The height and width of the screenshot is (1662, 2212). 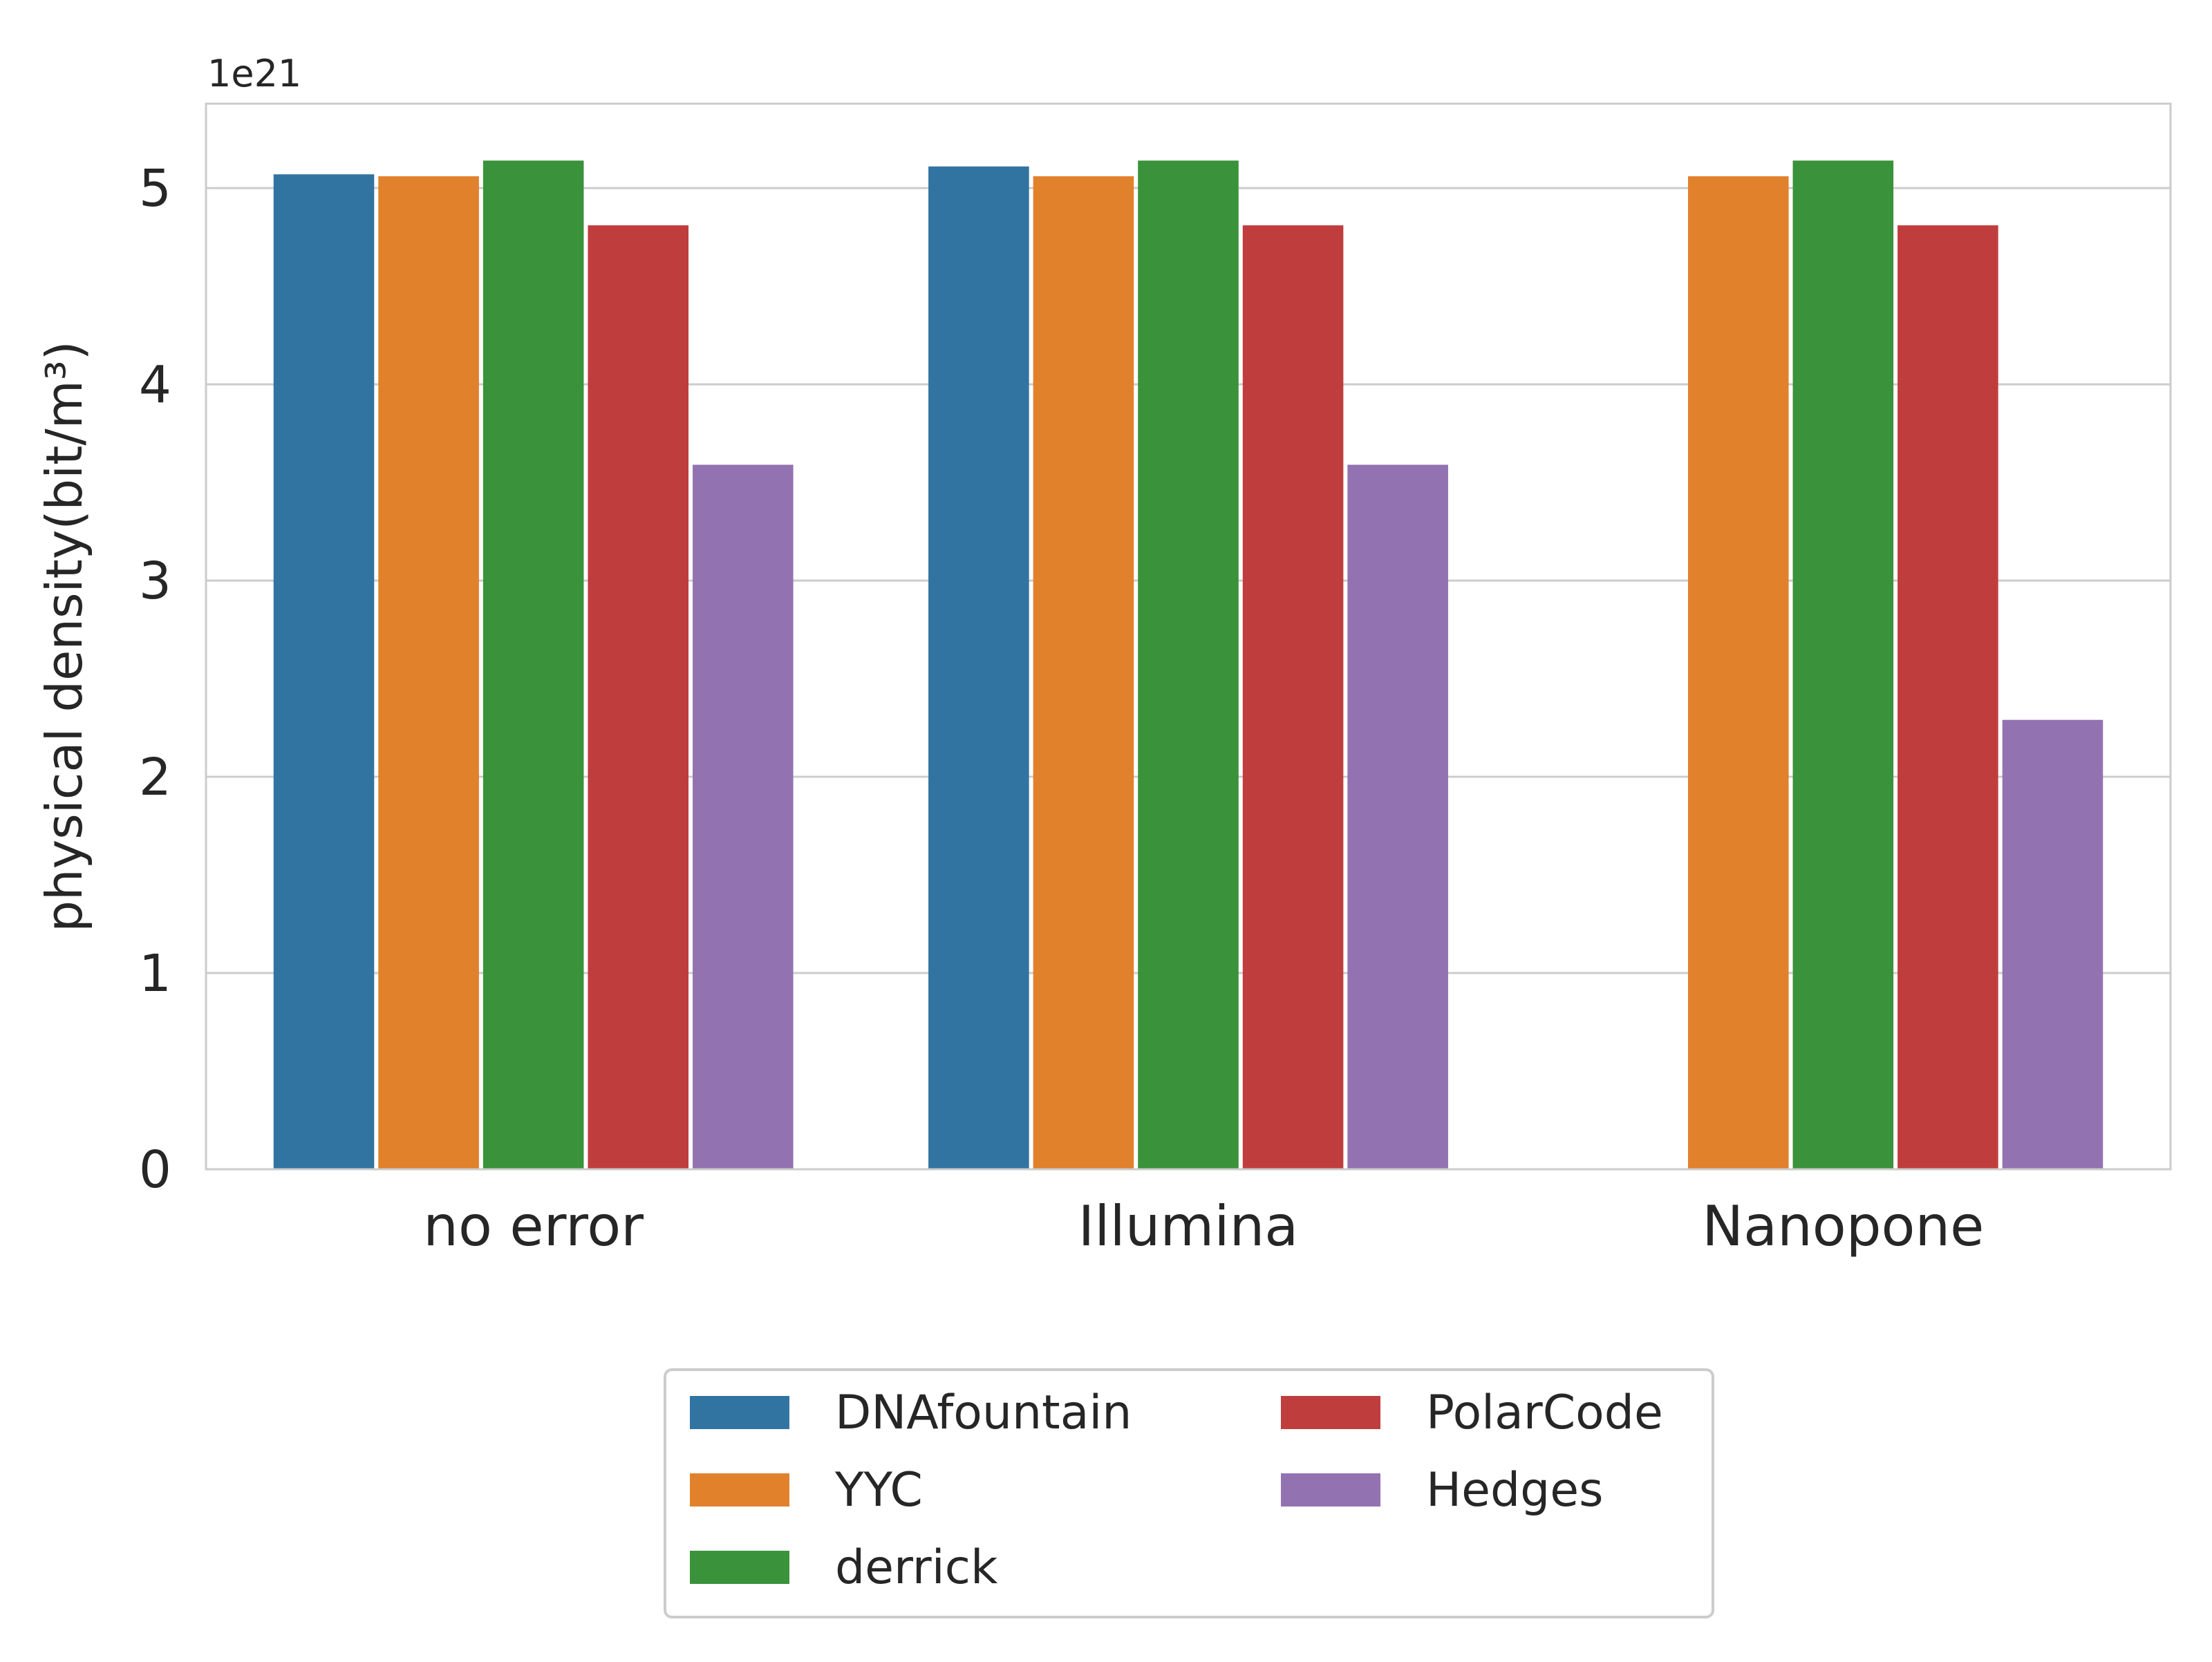 What do you see at coordinates (1843, 1226) in the screenshot?
I see `x-tick-label: Nanopone` at bounding box center [1843, 1226].